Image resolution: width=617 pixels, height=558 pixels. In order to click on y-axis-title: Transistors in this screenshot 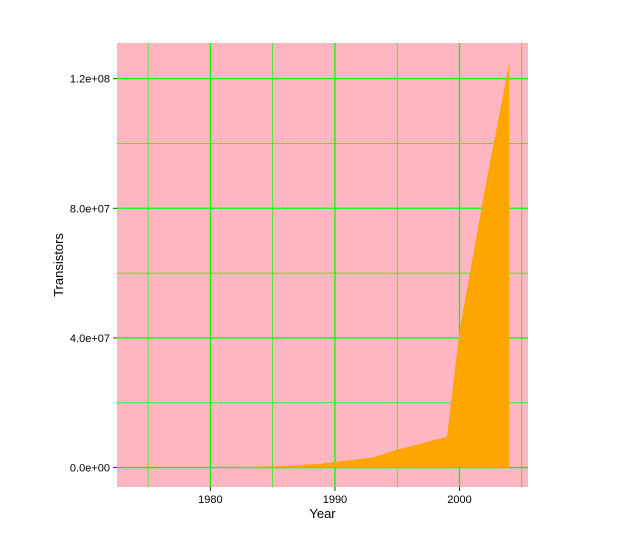, I will do `click(58, 265)`.